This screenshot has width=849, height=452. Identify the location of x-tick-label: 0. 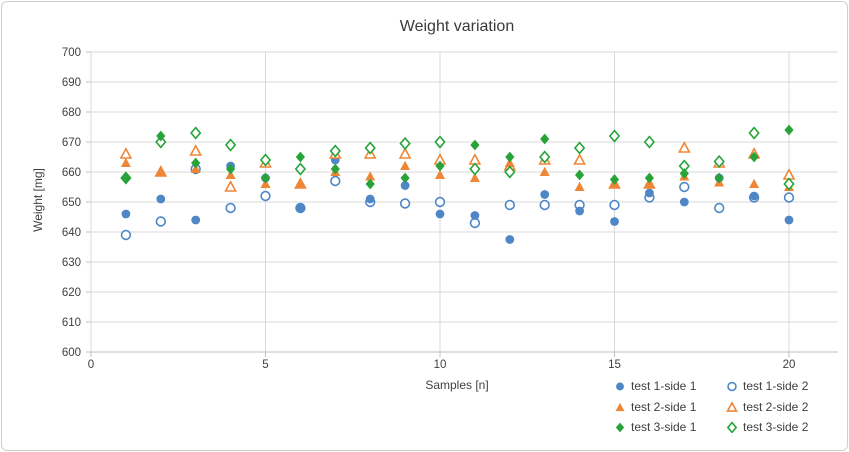
(91, 365).